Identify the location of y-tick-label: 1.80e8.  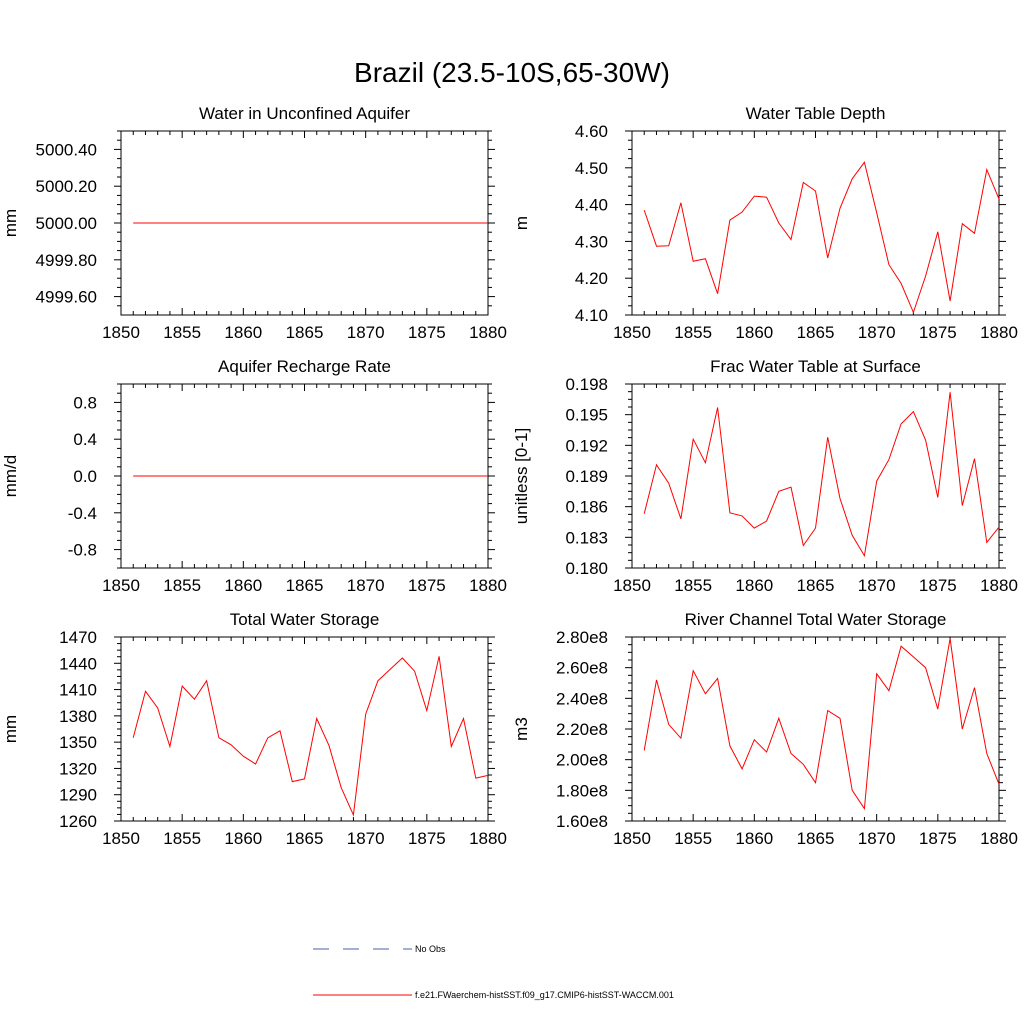
(582, 790).